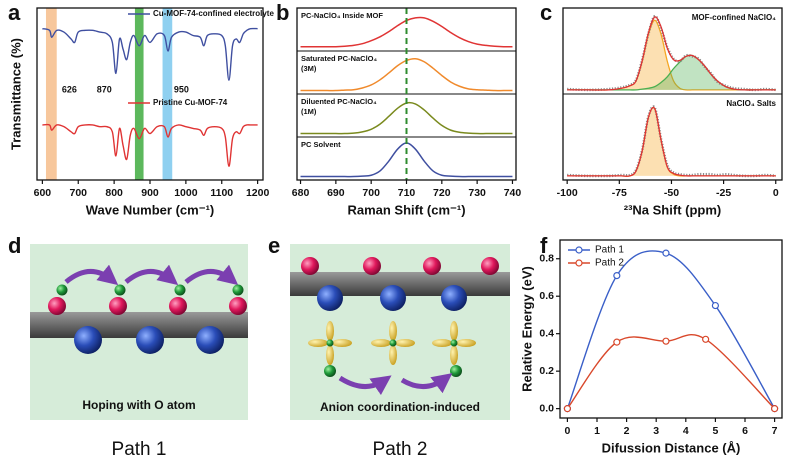 The image size is (798, 468). What do you see at coordinates (597, 431) in the screenshot?
I see `x-tick-label: 1` at bounding box center [597, 431].